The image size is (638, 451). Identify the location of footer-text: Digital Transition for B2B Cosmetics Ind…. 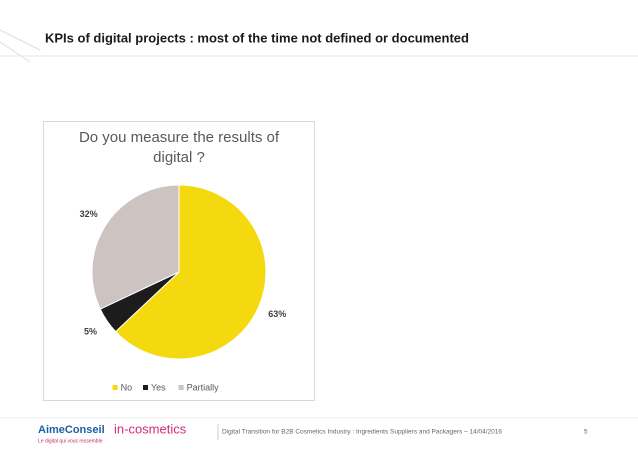
(362, 432).